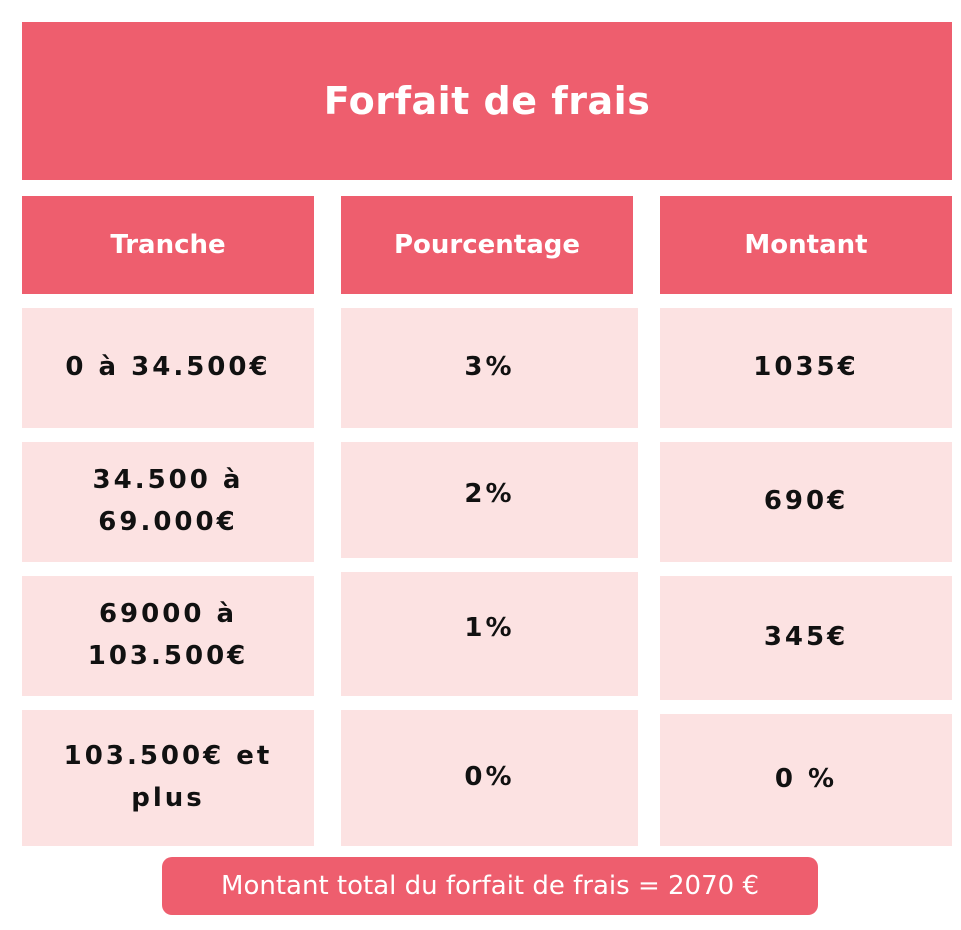 Image resolution: width=961 pixels, height=930 pixels. I want to click on page-title: Forfait de frais, so click(487, 101).